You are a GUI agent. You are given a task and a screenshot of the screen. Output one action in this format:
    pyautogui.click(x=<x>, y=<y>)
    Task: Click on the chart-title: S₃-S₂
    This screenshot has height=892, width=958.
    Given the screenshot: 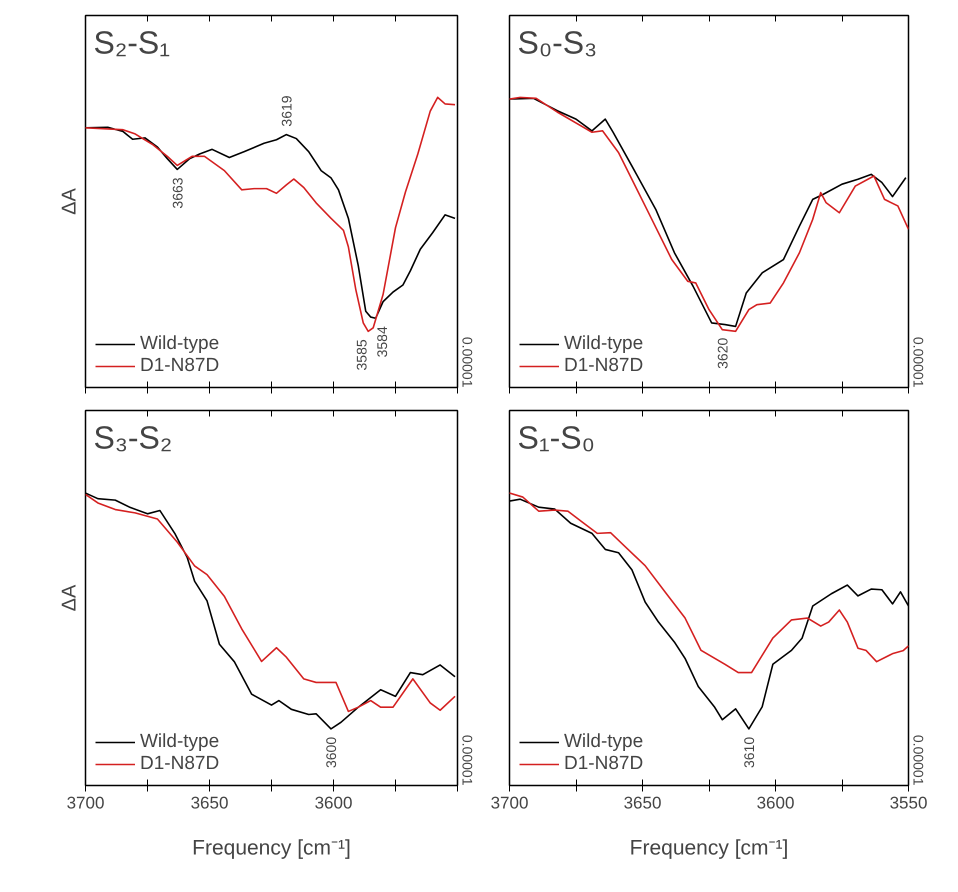 What is the action you would take?
    pyautogui.click(x=133, y=438)
    